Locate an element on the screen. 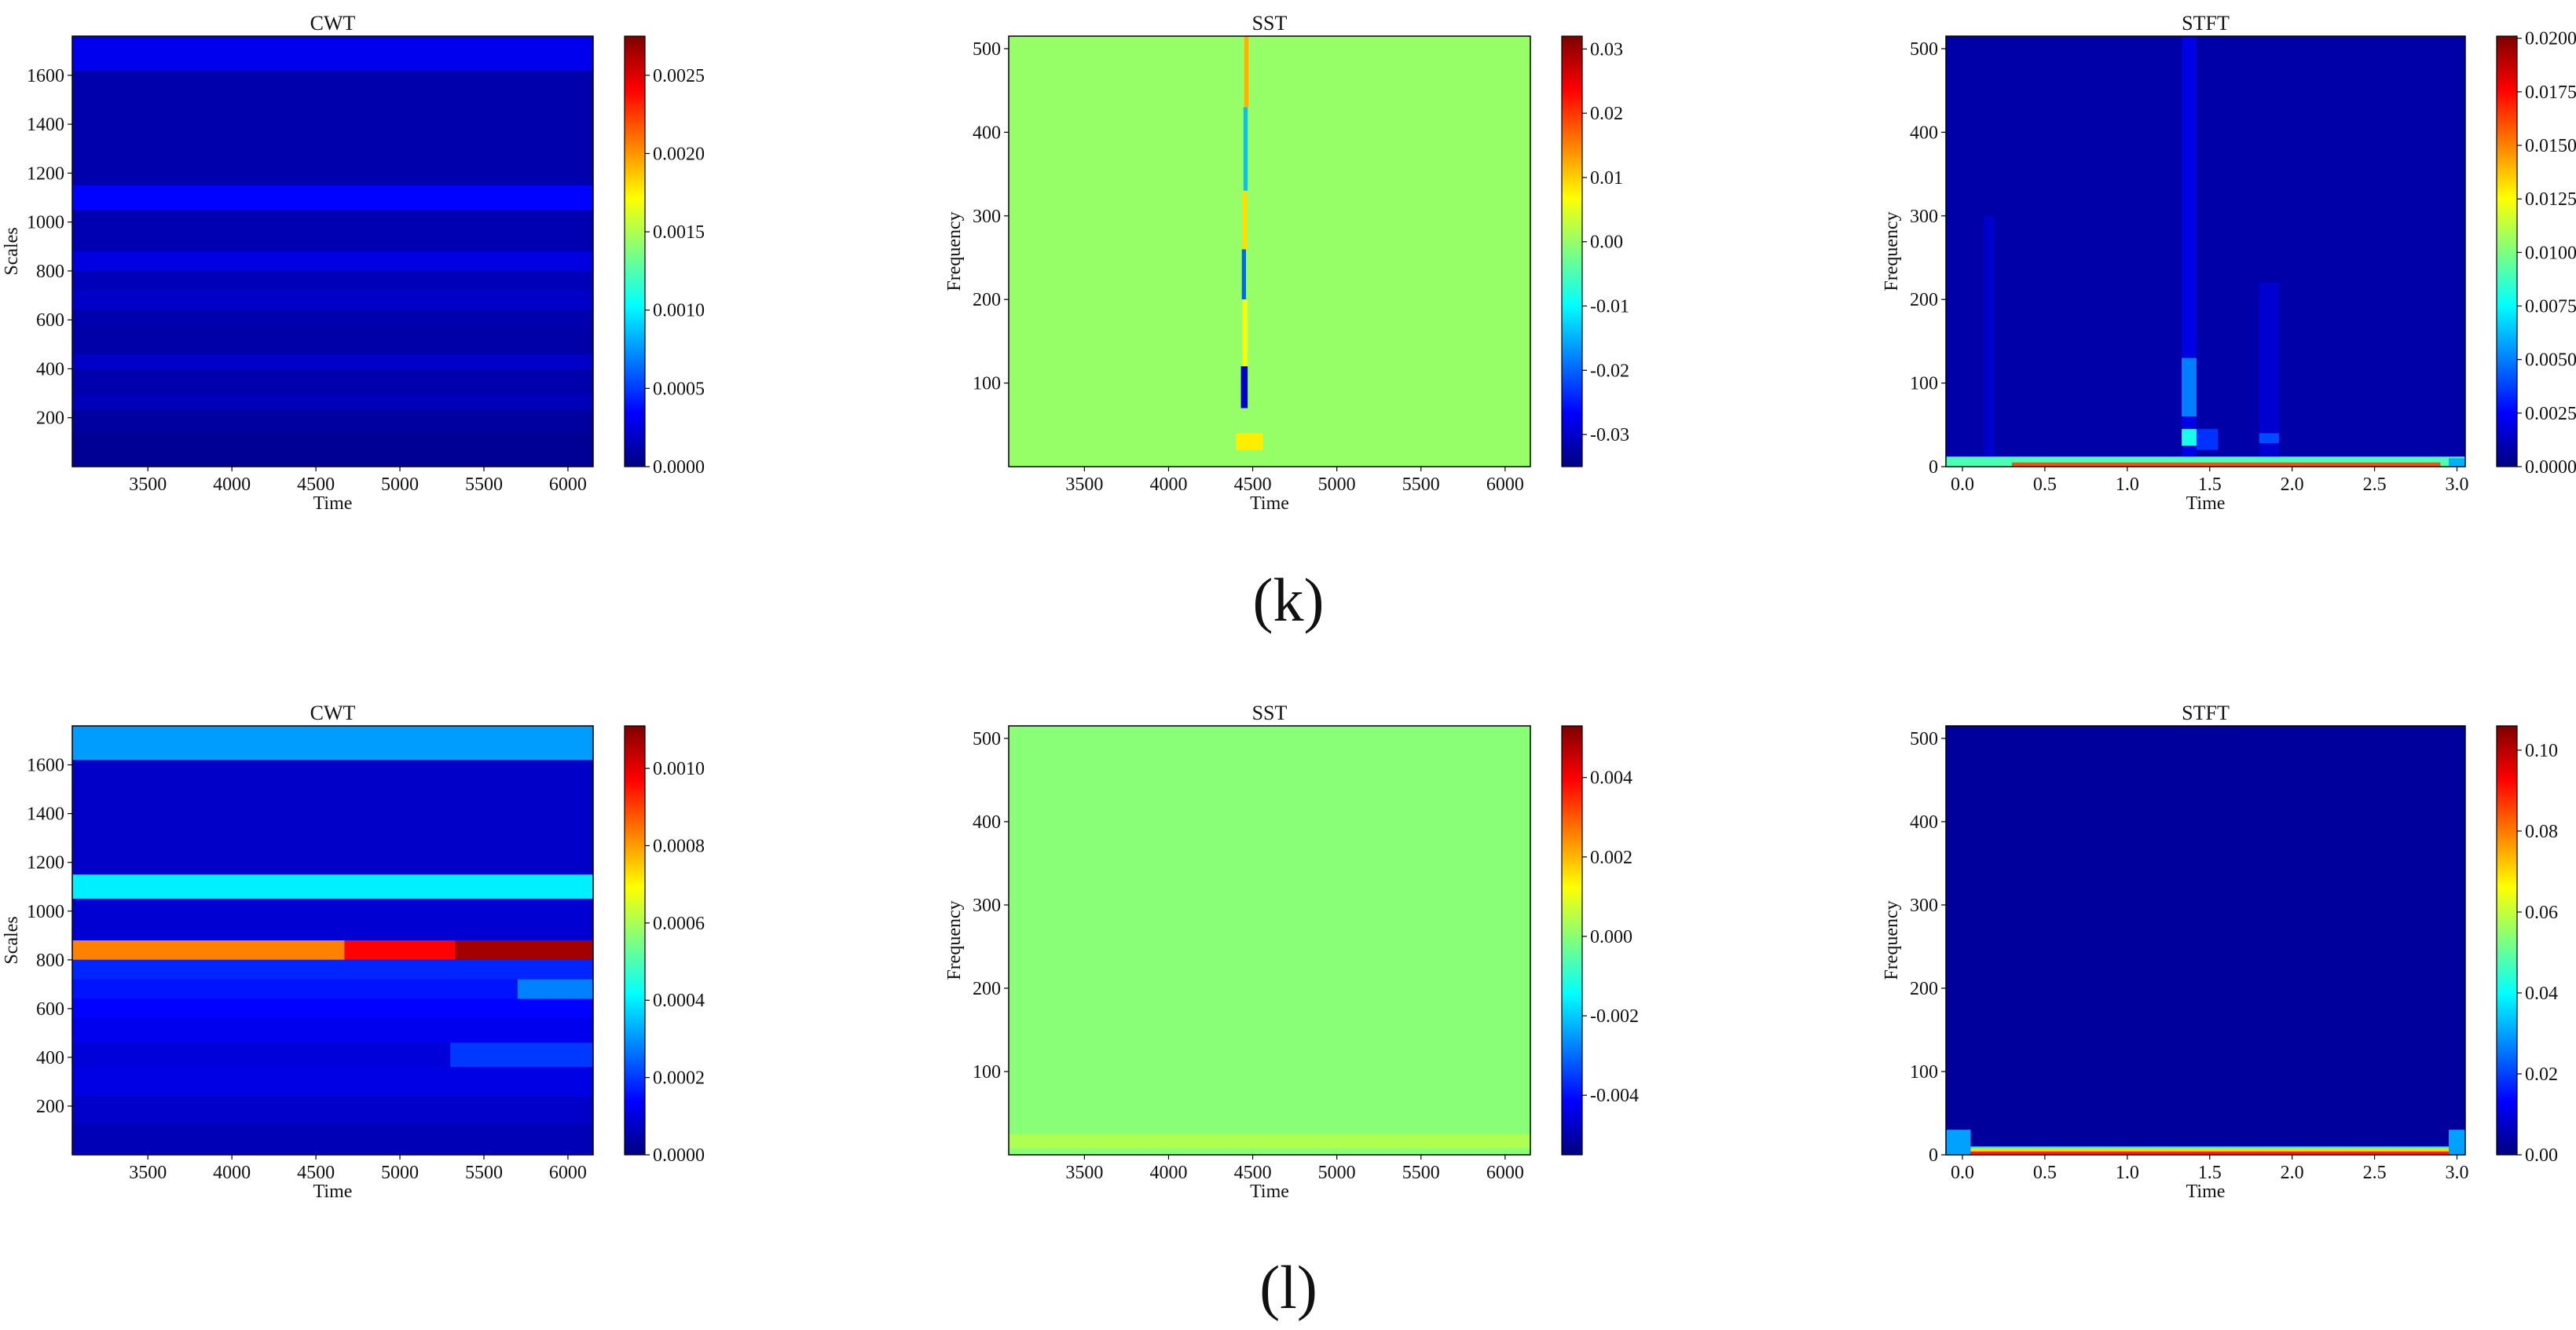 This screenshot has width=2576, height=1330. chart-title: SST is located at coordinates (1270, 713).